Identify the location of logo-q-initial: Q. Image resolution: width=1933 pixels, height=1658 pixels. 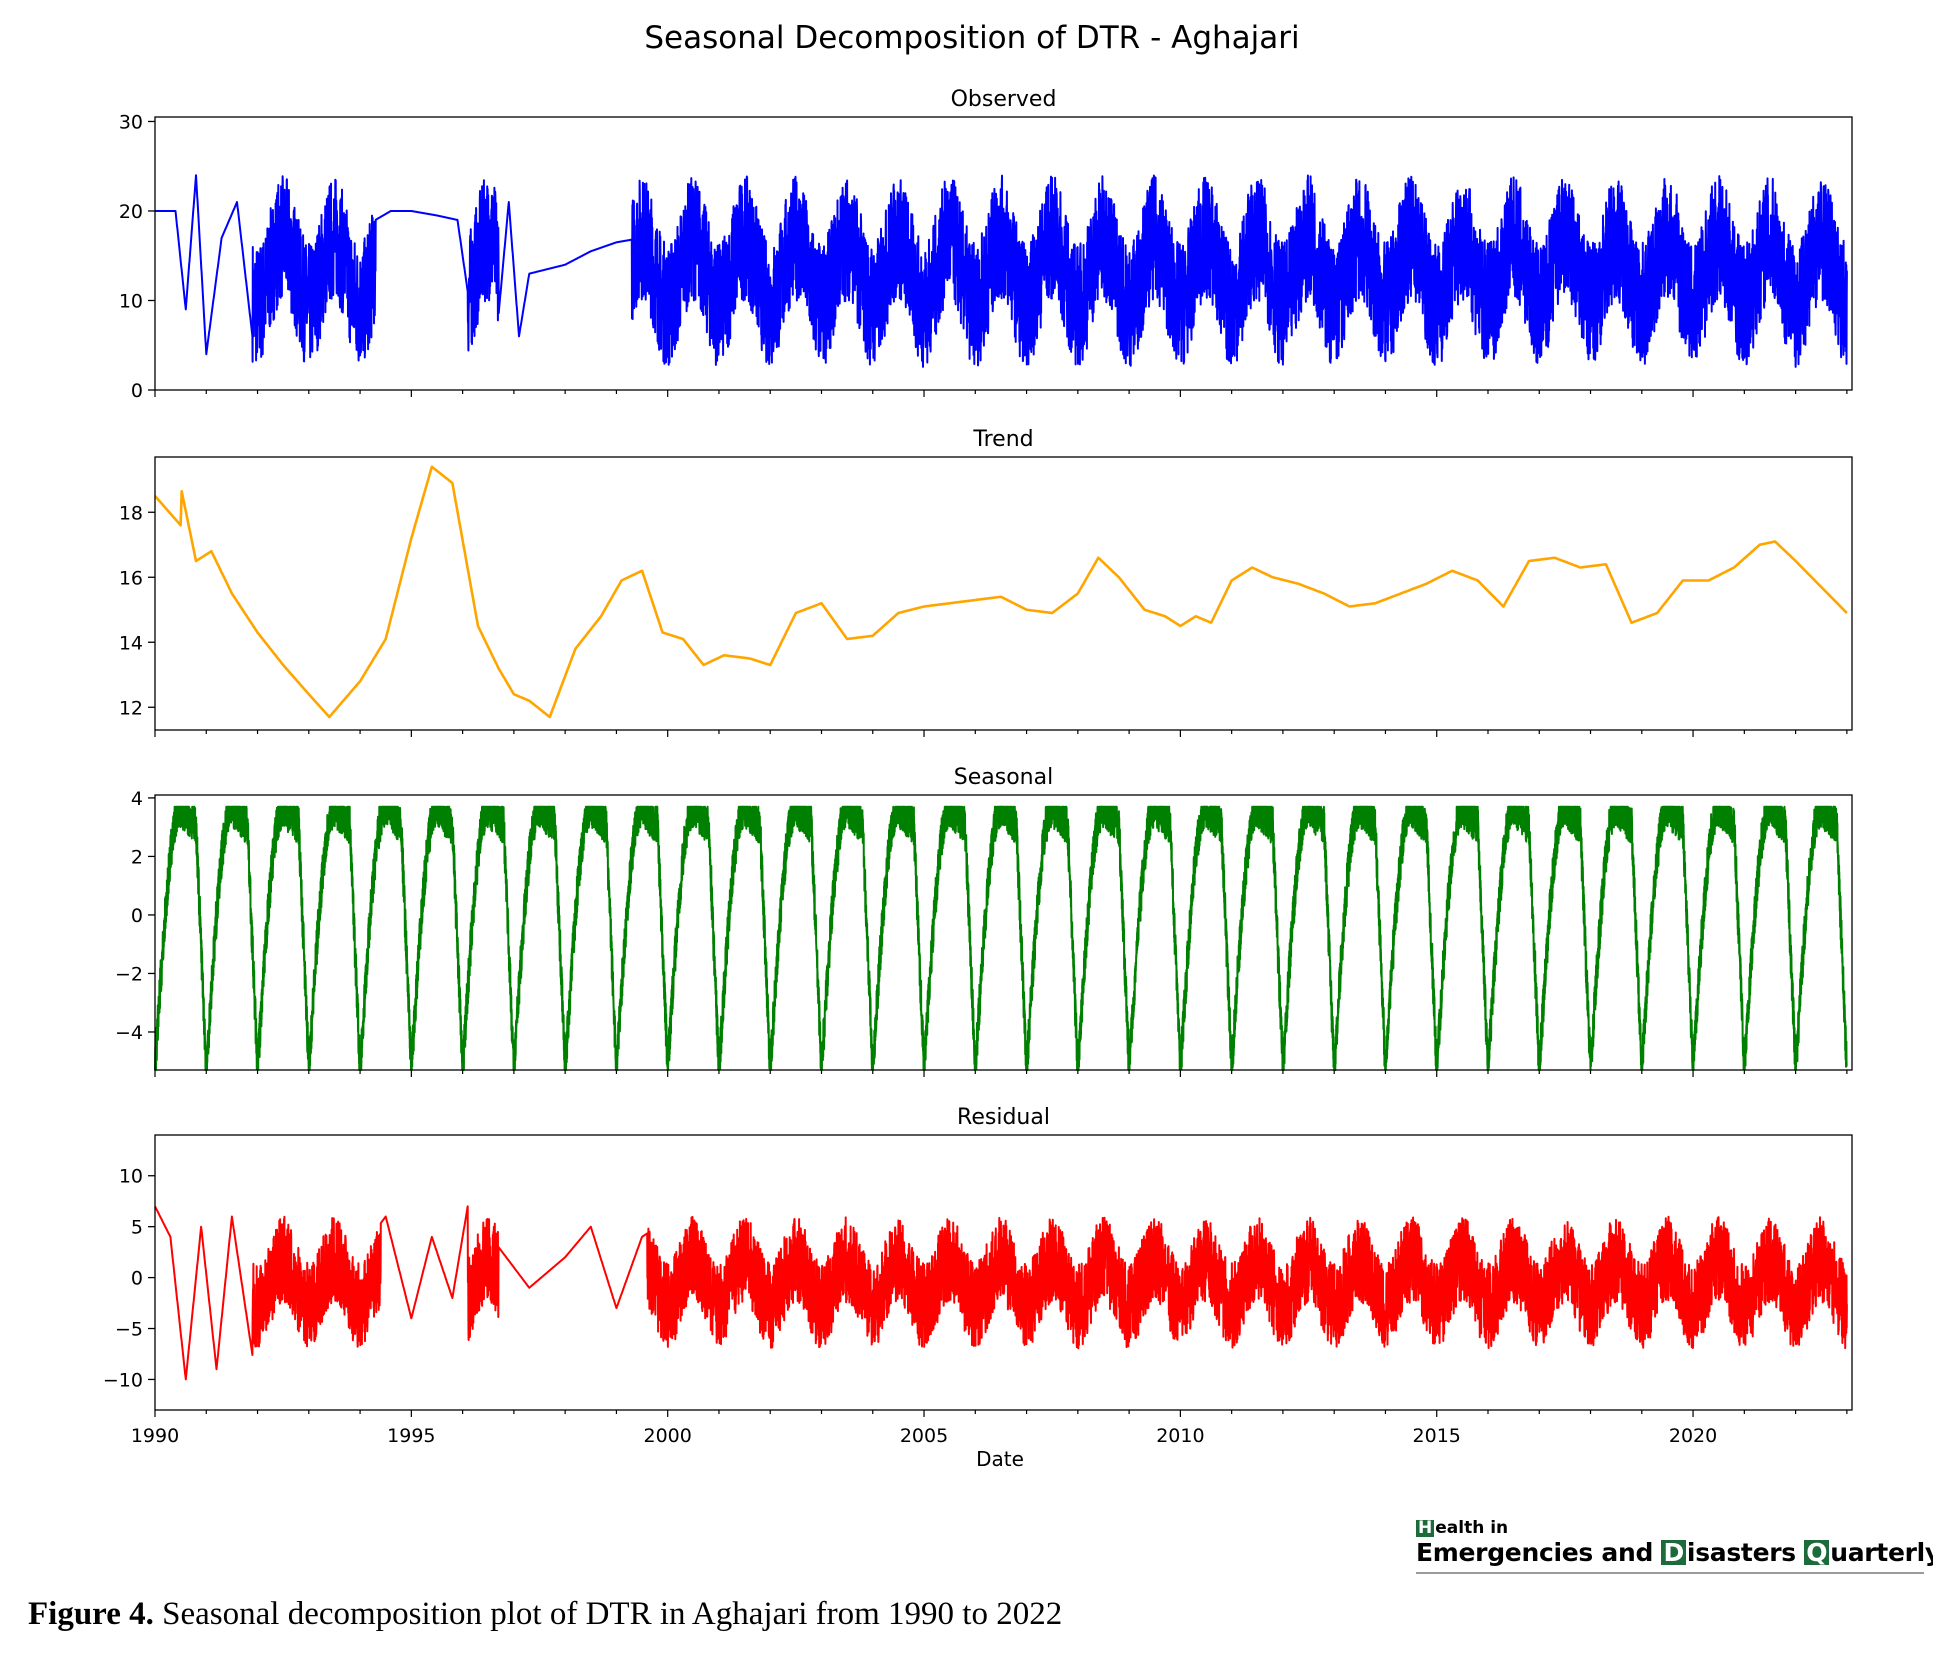
(1817, 1552).